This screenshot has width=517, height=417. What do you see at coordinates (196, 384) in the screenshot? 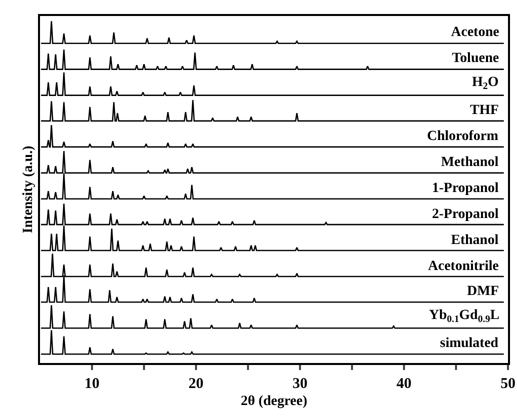
I see `x-tick-label: 20` at bounding box center [196, 384].